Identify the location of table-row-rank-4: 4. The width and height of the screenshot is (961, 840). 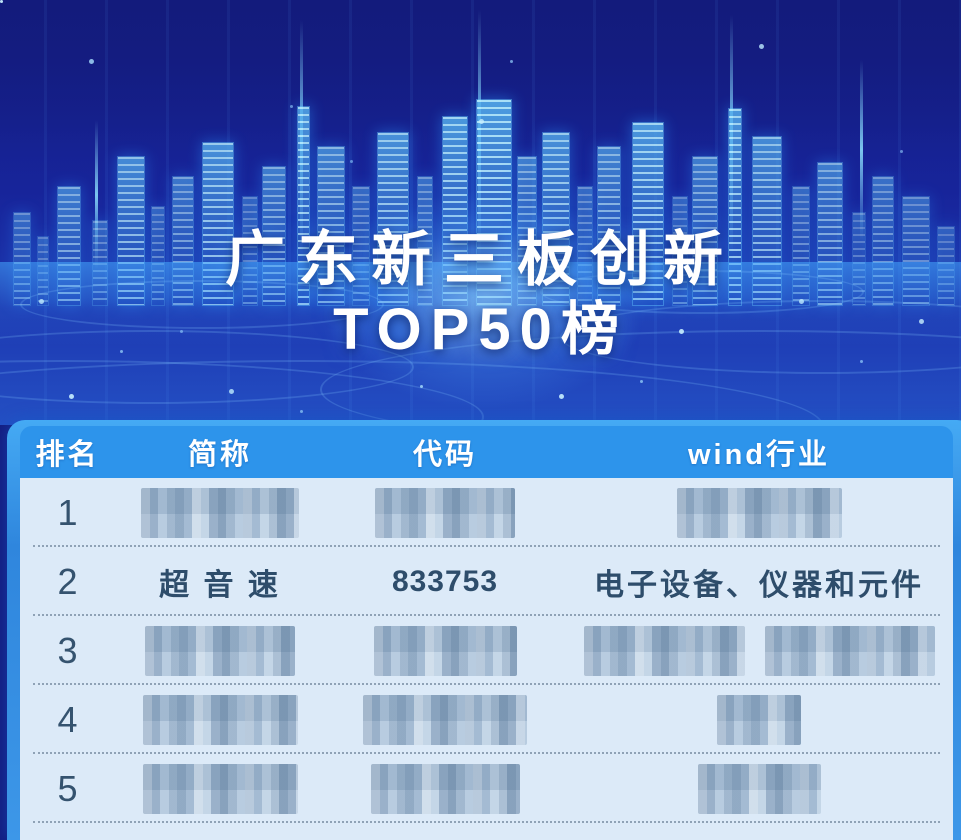
(486, 719).